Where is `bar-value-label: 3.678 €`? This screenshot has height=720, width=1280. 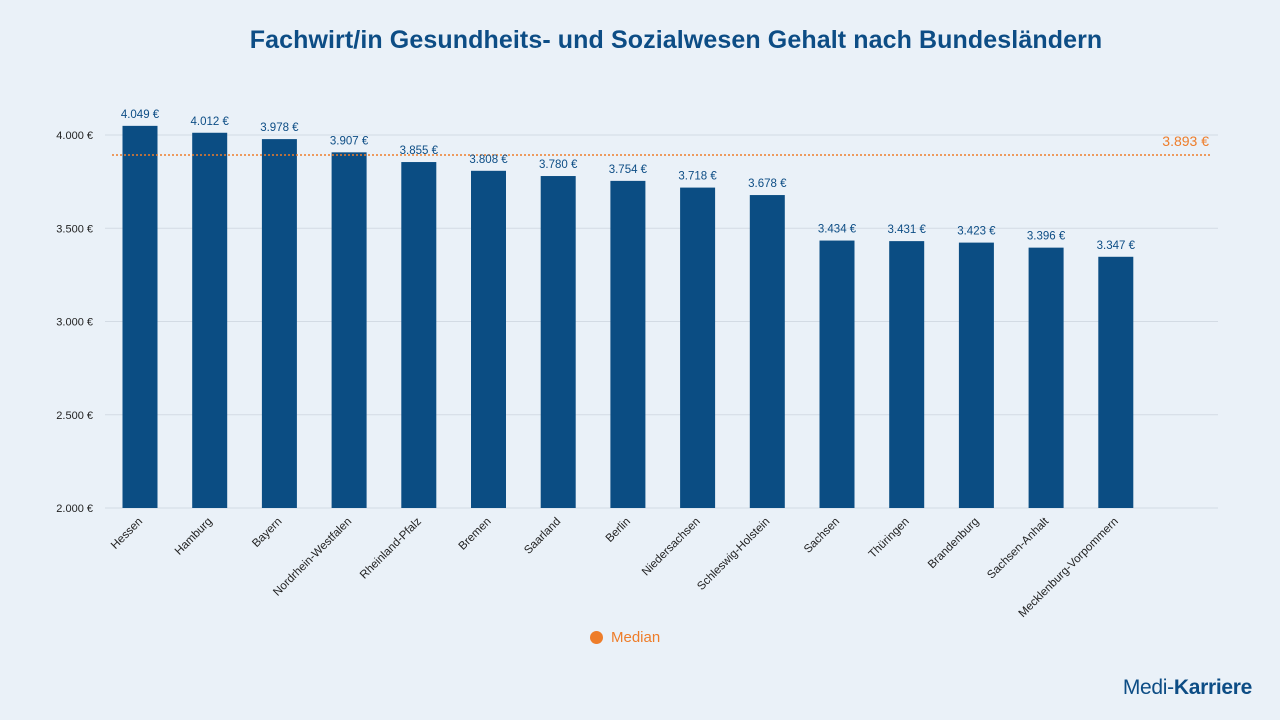
bar-value-label: 3.678 € is located at coordinates (767, 184).